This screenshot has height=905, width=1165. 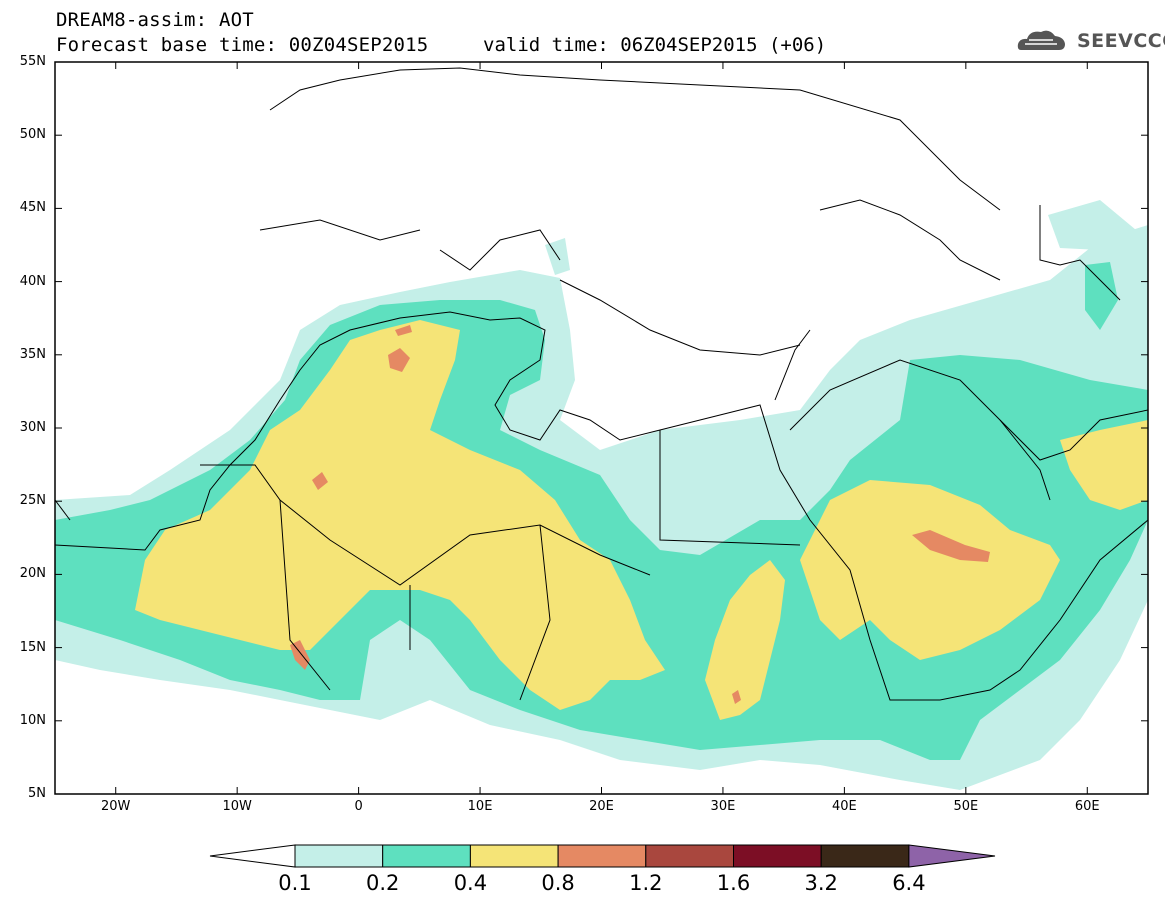 What do you see at coordinates (116, 806) in the screenshot?
I see `lon-tick-label: 20W` at bounding box center [116, 806].